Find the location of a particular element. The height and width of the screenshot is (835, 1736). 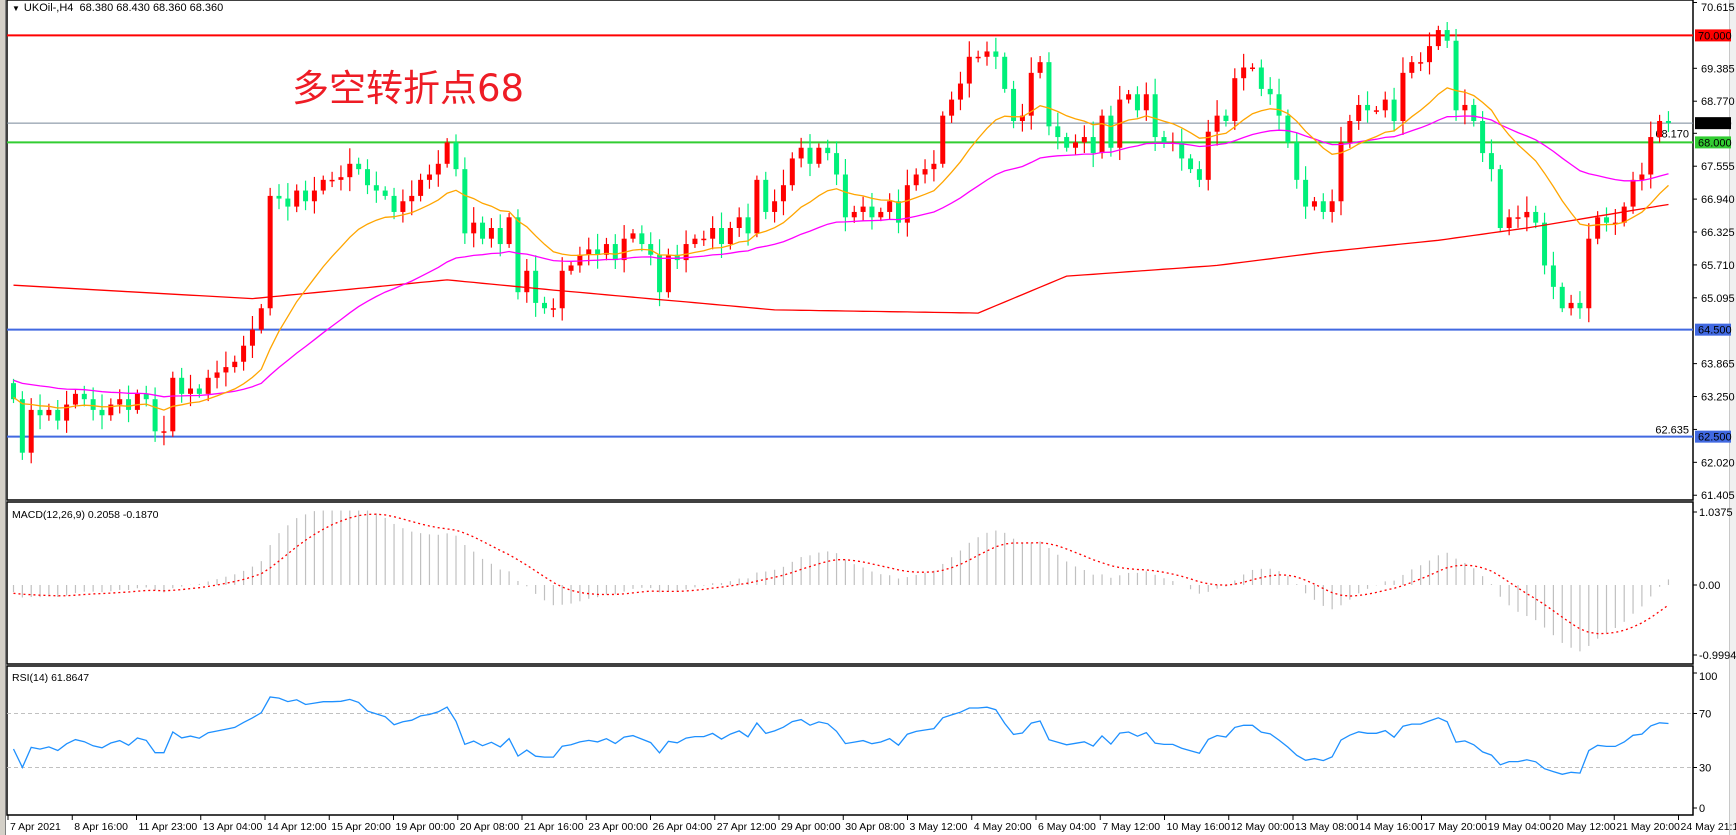

level-price-label: 70.000 is located at coordinates (1715, 36).